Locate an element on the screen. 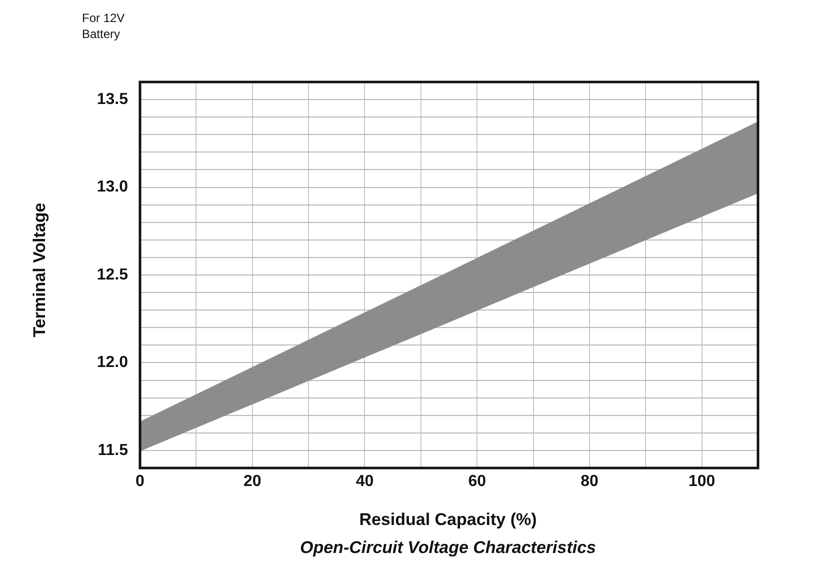  x-tick-label: 60 is located at coordinates (477, 481).